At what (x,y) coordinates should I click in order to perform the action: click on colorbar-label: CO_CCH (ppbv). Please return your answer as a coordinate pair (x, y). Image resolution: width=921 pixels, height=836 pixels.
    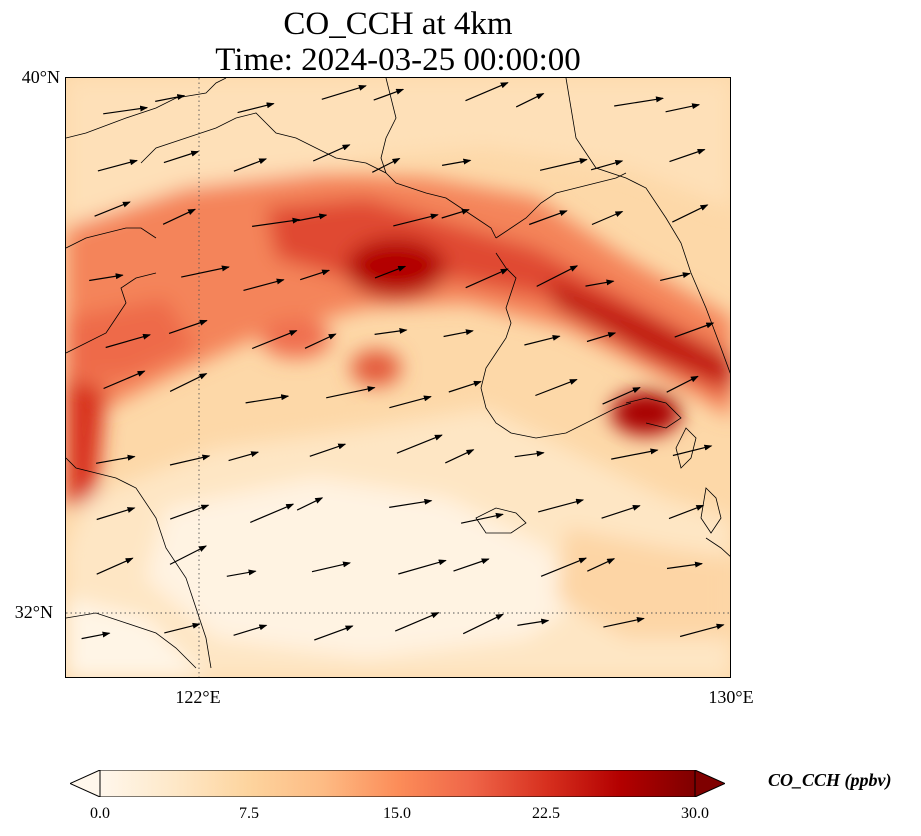
    Looking at the image, I should click on (830, 780).